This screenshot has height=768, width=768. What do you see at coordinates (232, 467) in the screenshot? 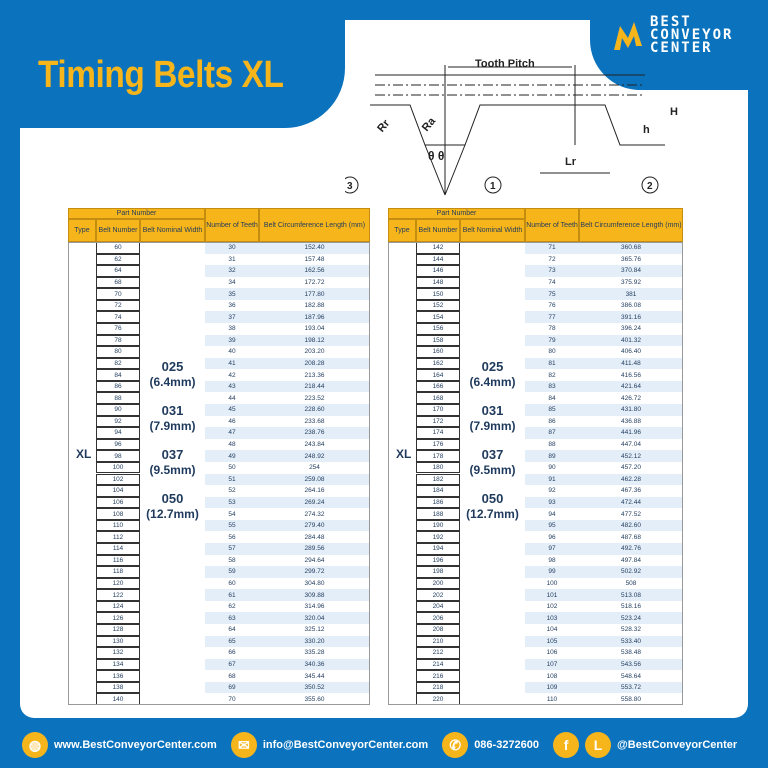
I see `teeth-cell: 50` at bounding box center [232, 467].